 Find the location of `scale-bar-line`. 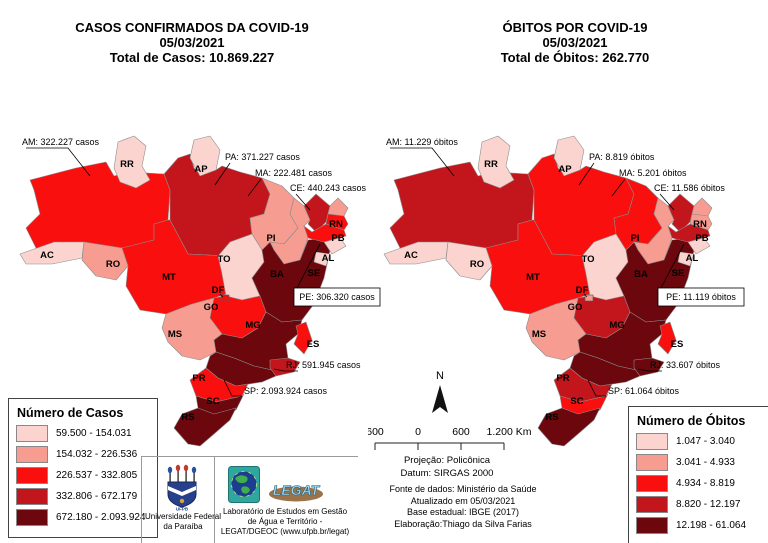

scale-bar-line is located at coordinates (439, 446).